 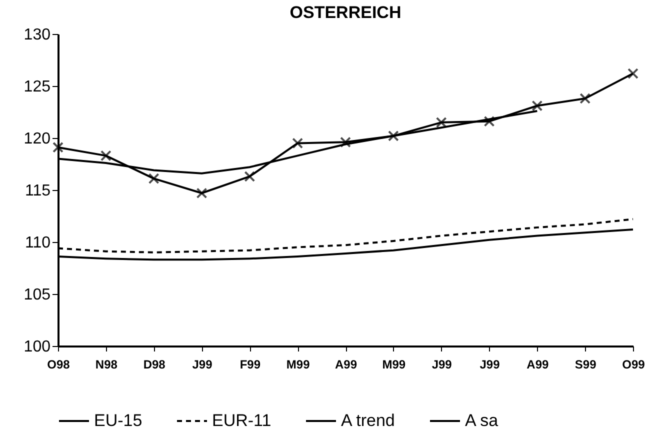 What do you see at coordinates (368, 420) in the screenshot?
I see `legend-label: A trend` at bounding box center [368, 420].